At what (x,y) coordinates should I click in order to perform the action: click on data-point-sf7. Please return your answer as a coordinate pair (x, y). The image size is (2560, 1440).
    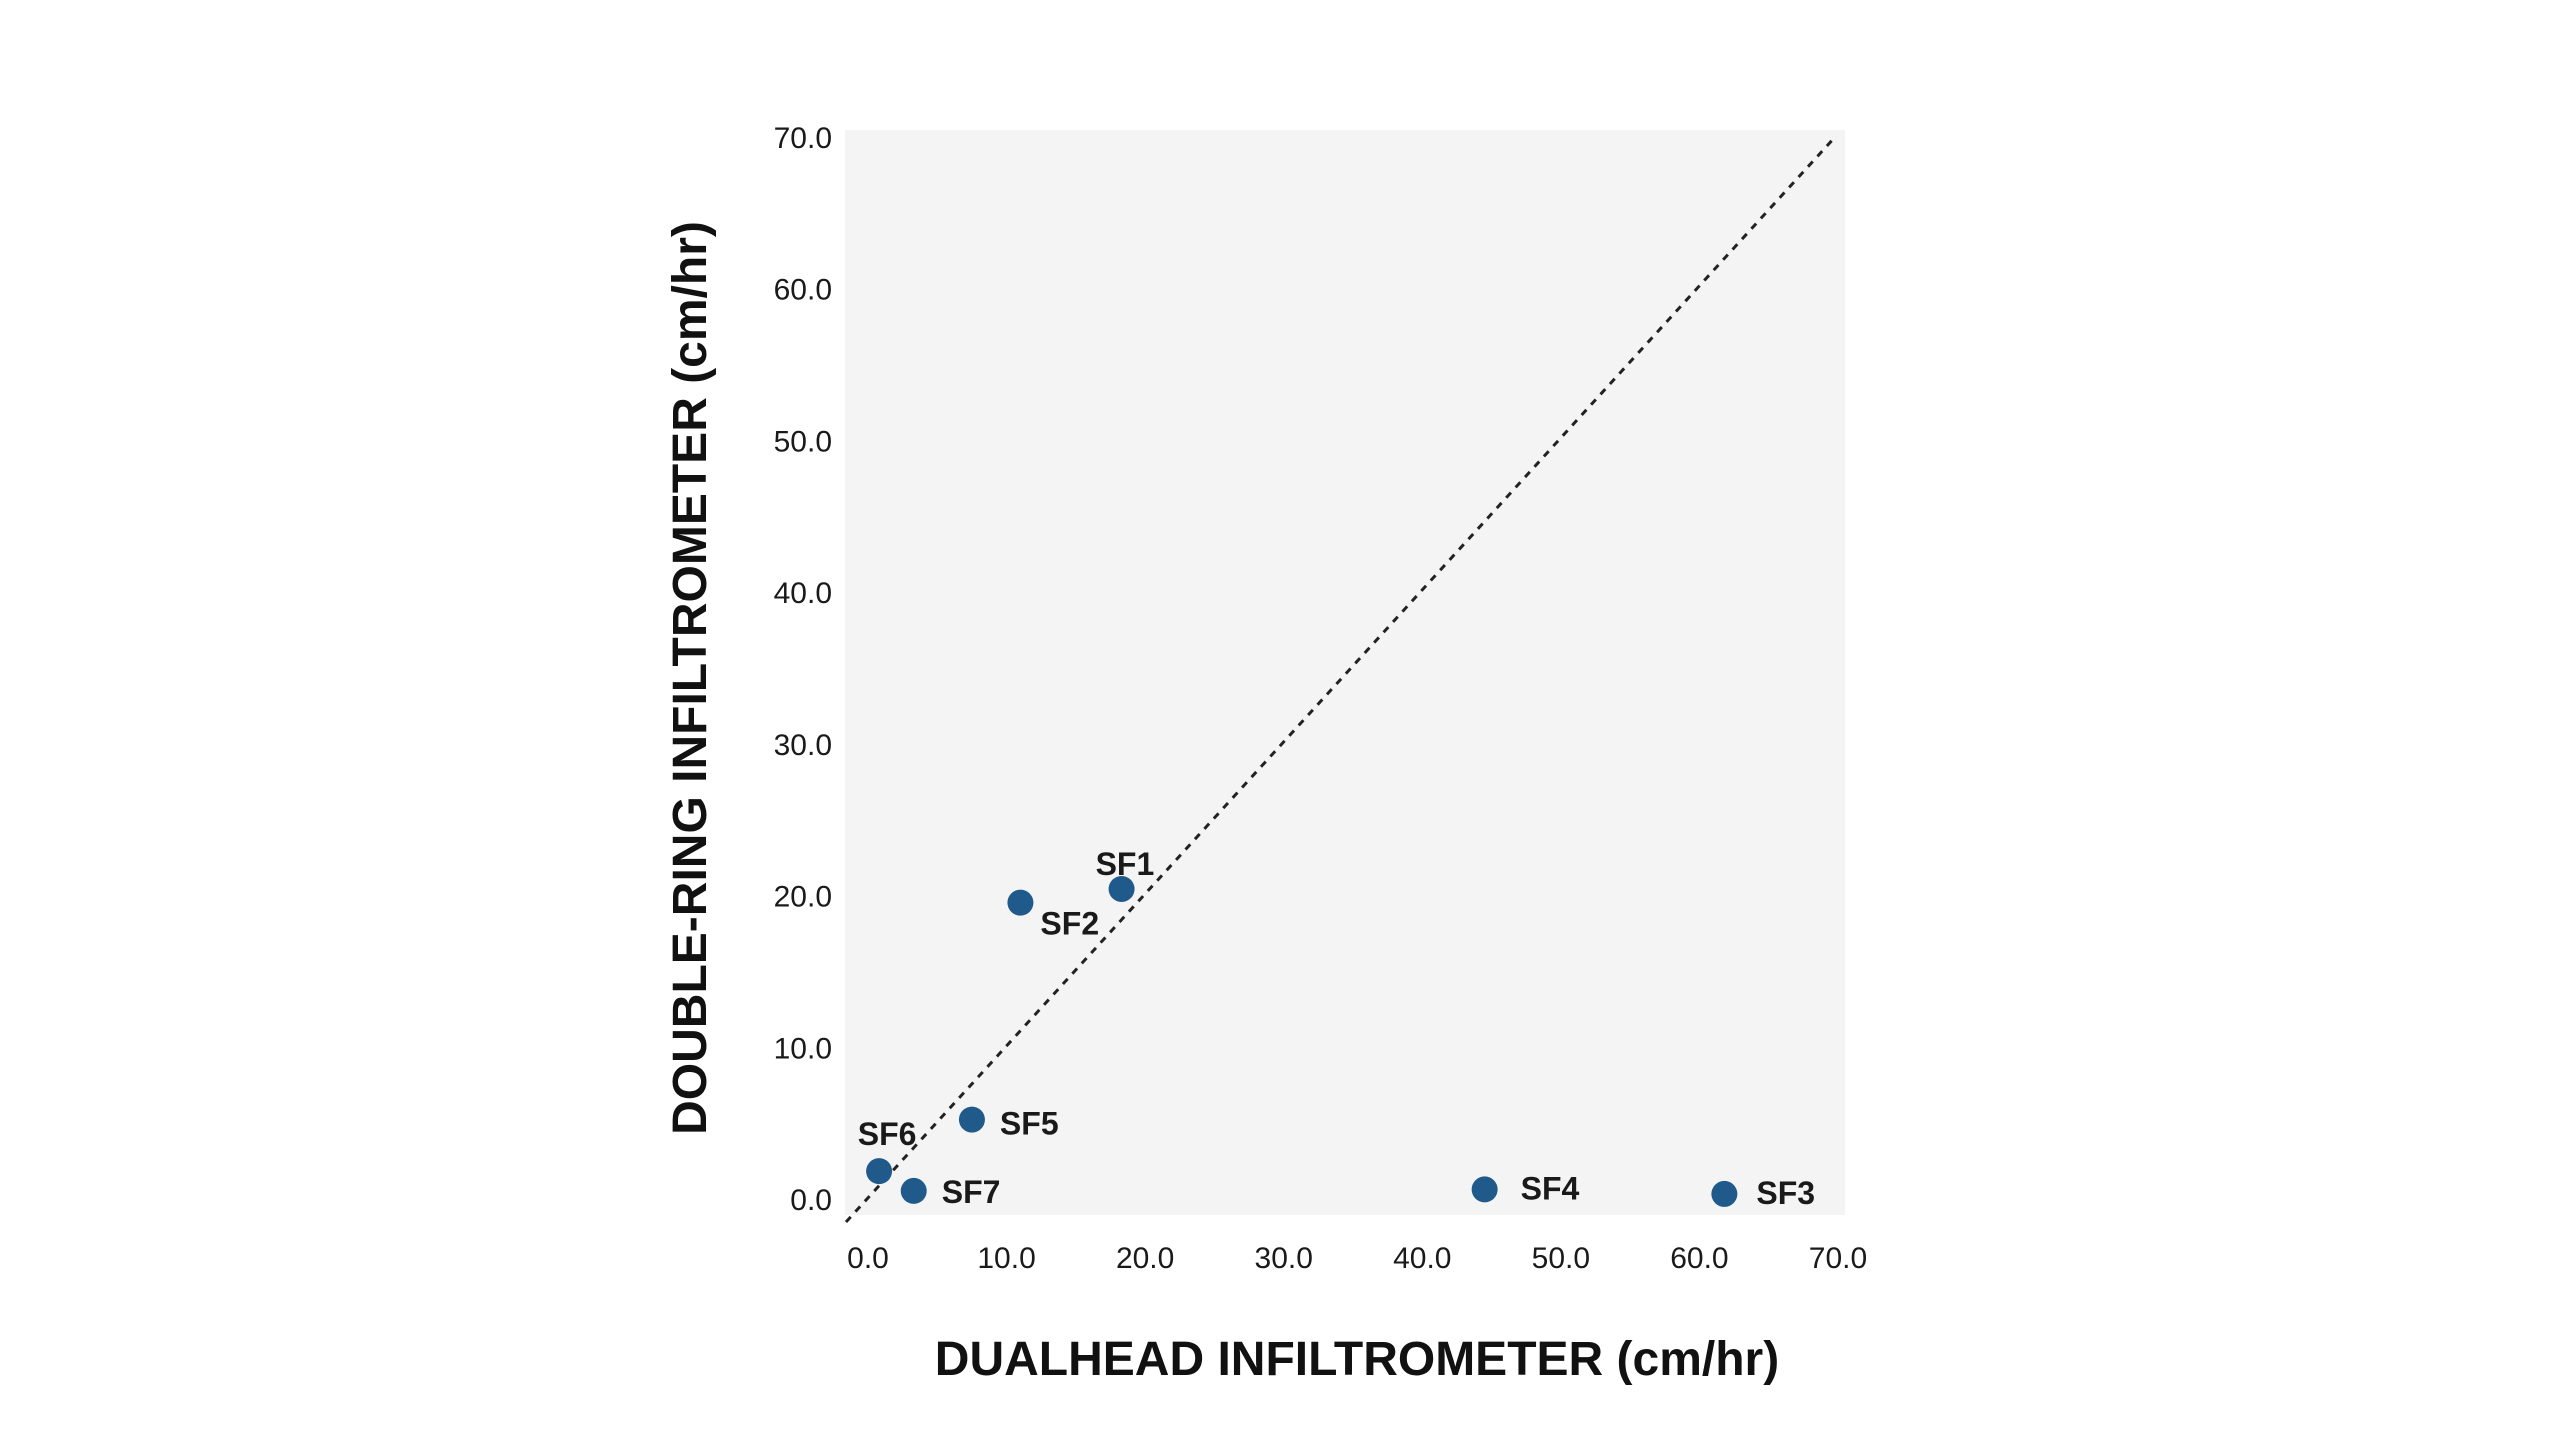
    Looking at the image, I should click on (913, 1190).